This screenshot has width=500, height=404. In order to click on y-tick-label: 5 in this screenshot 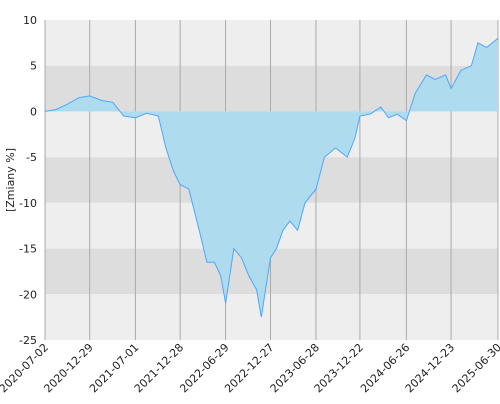, I will do `click(33, 66)`.